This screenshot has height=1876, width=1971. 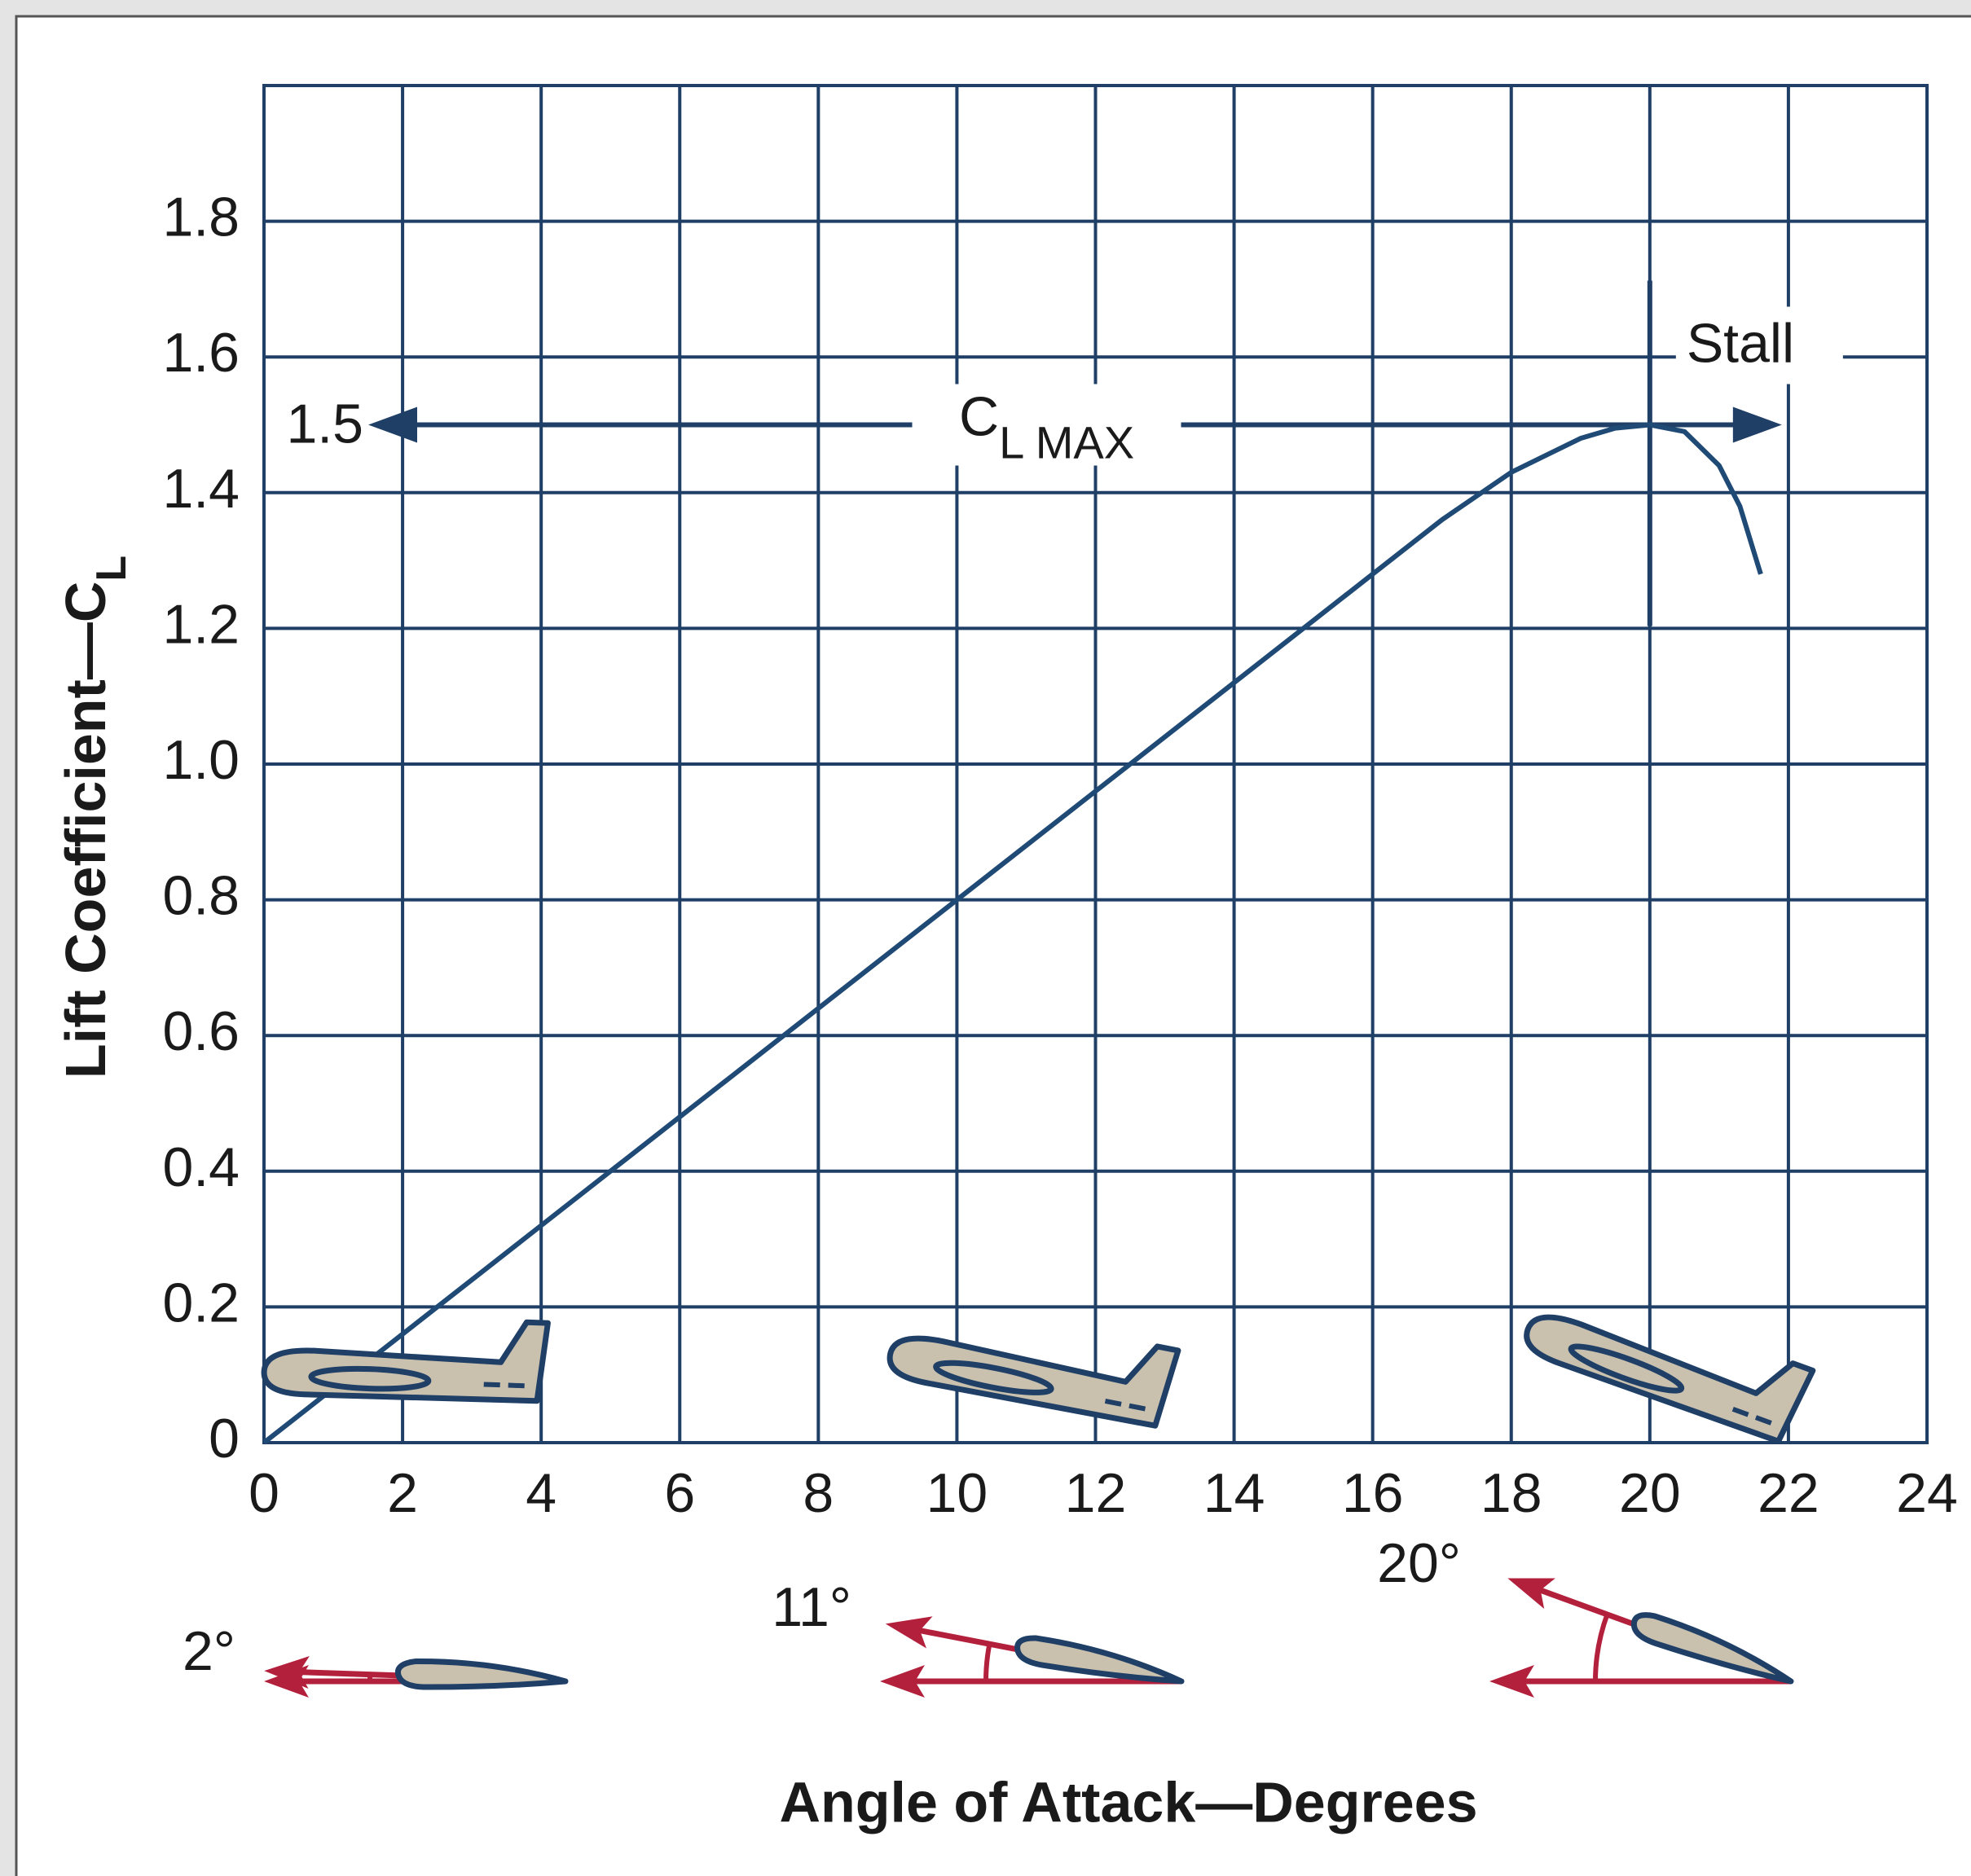 I want to click on angle-diagram: 2°, so click(x=376, y=1659).